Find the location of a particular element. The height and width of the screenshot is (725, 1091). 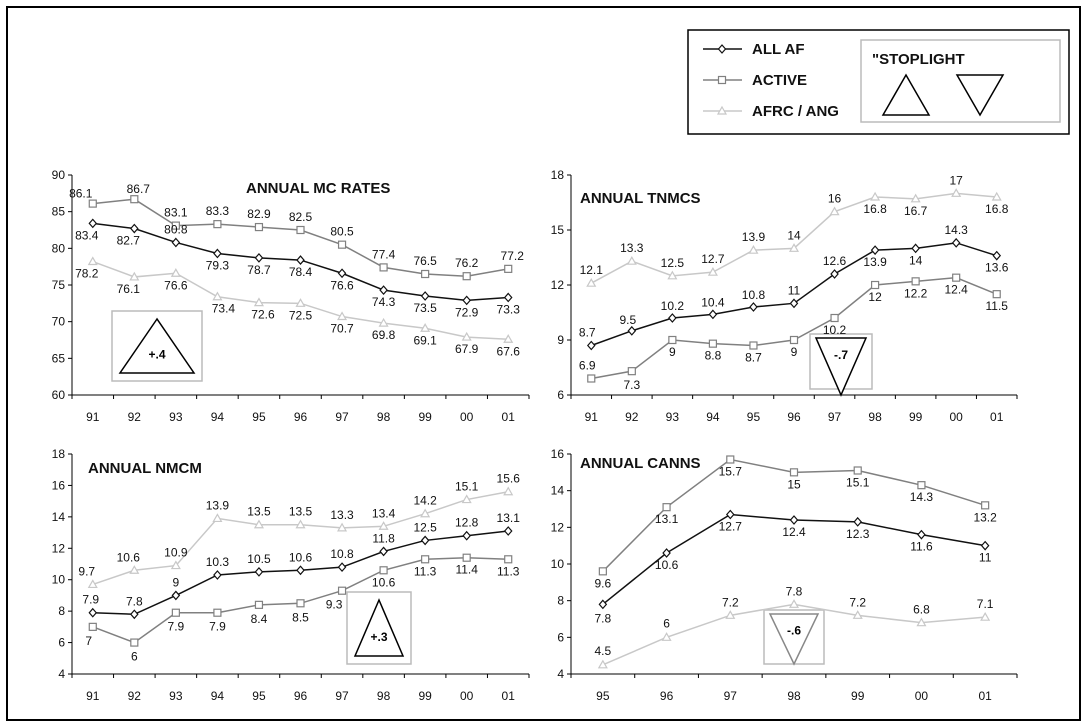

data-label: 7.3 is located at coordinates (631, 385).